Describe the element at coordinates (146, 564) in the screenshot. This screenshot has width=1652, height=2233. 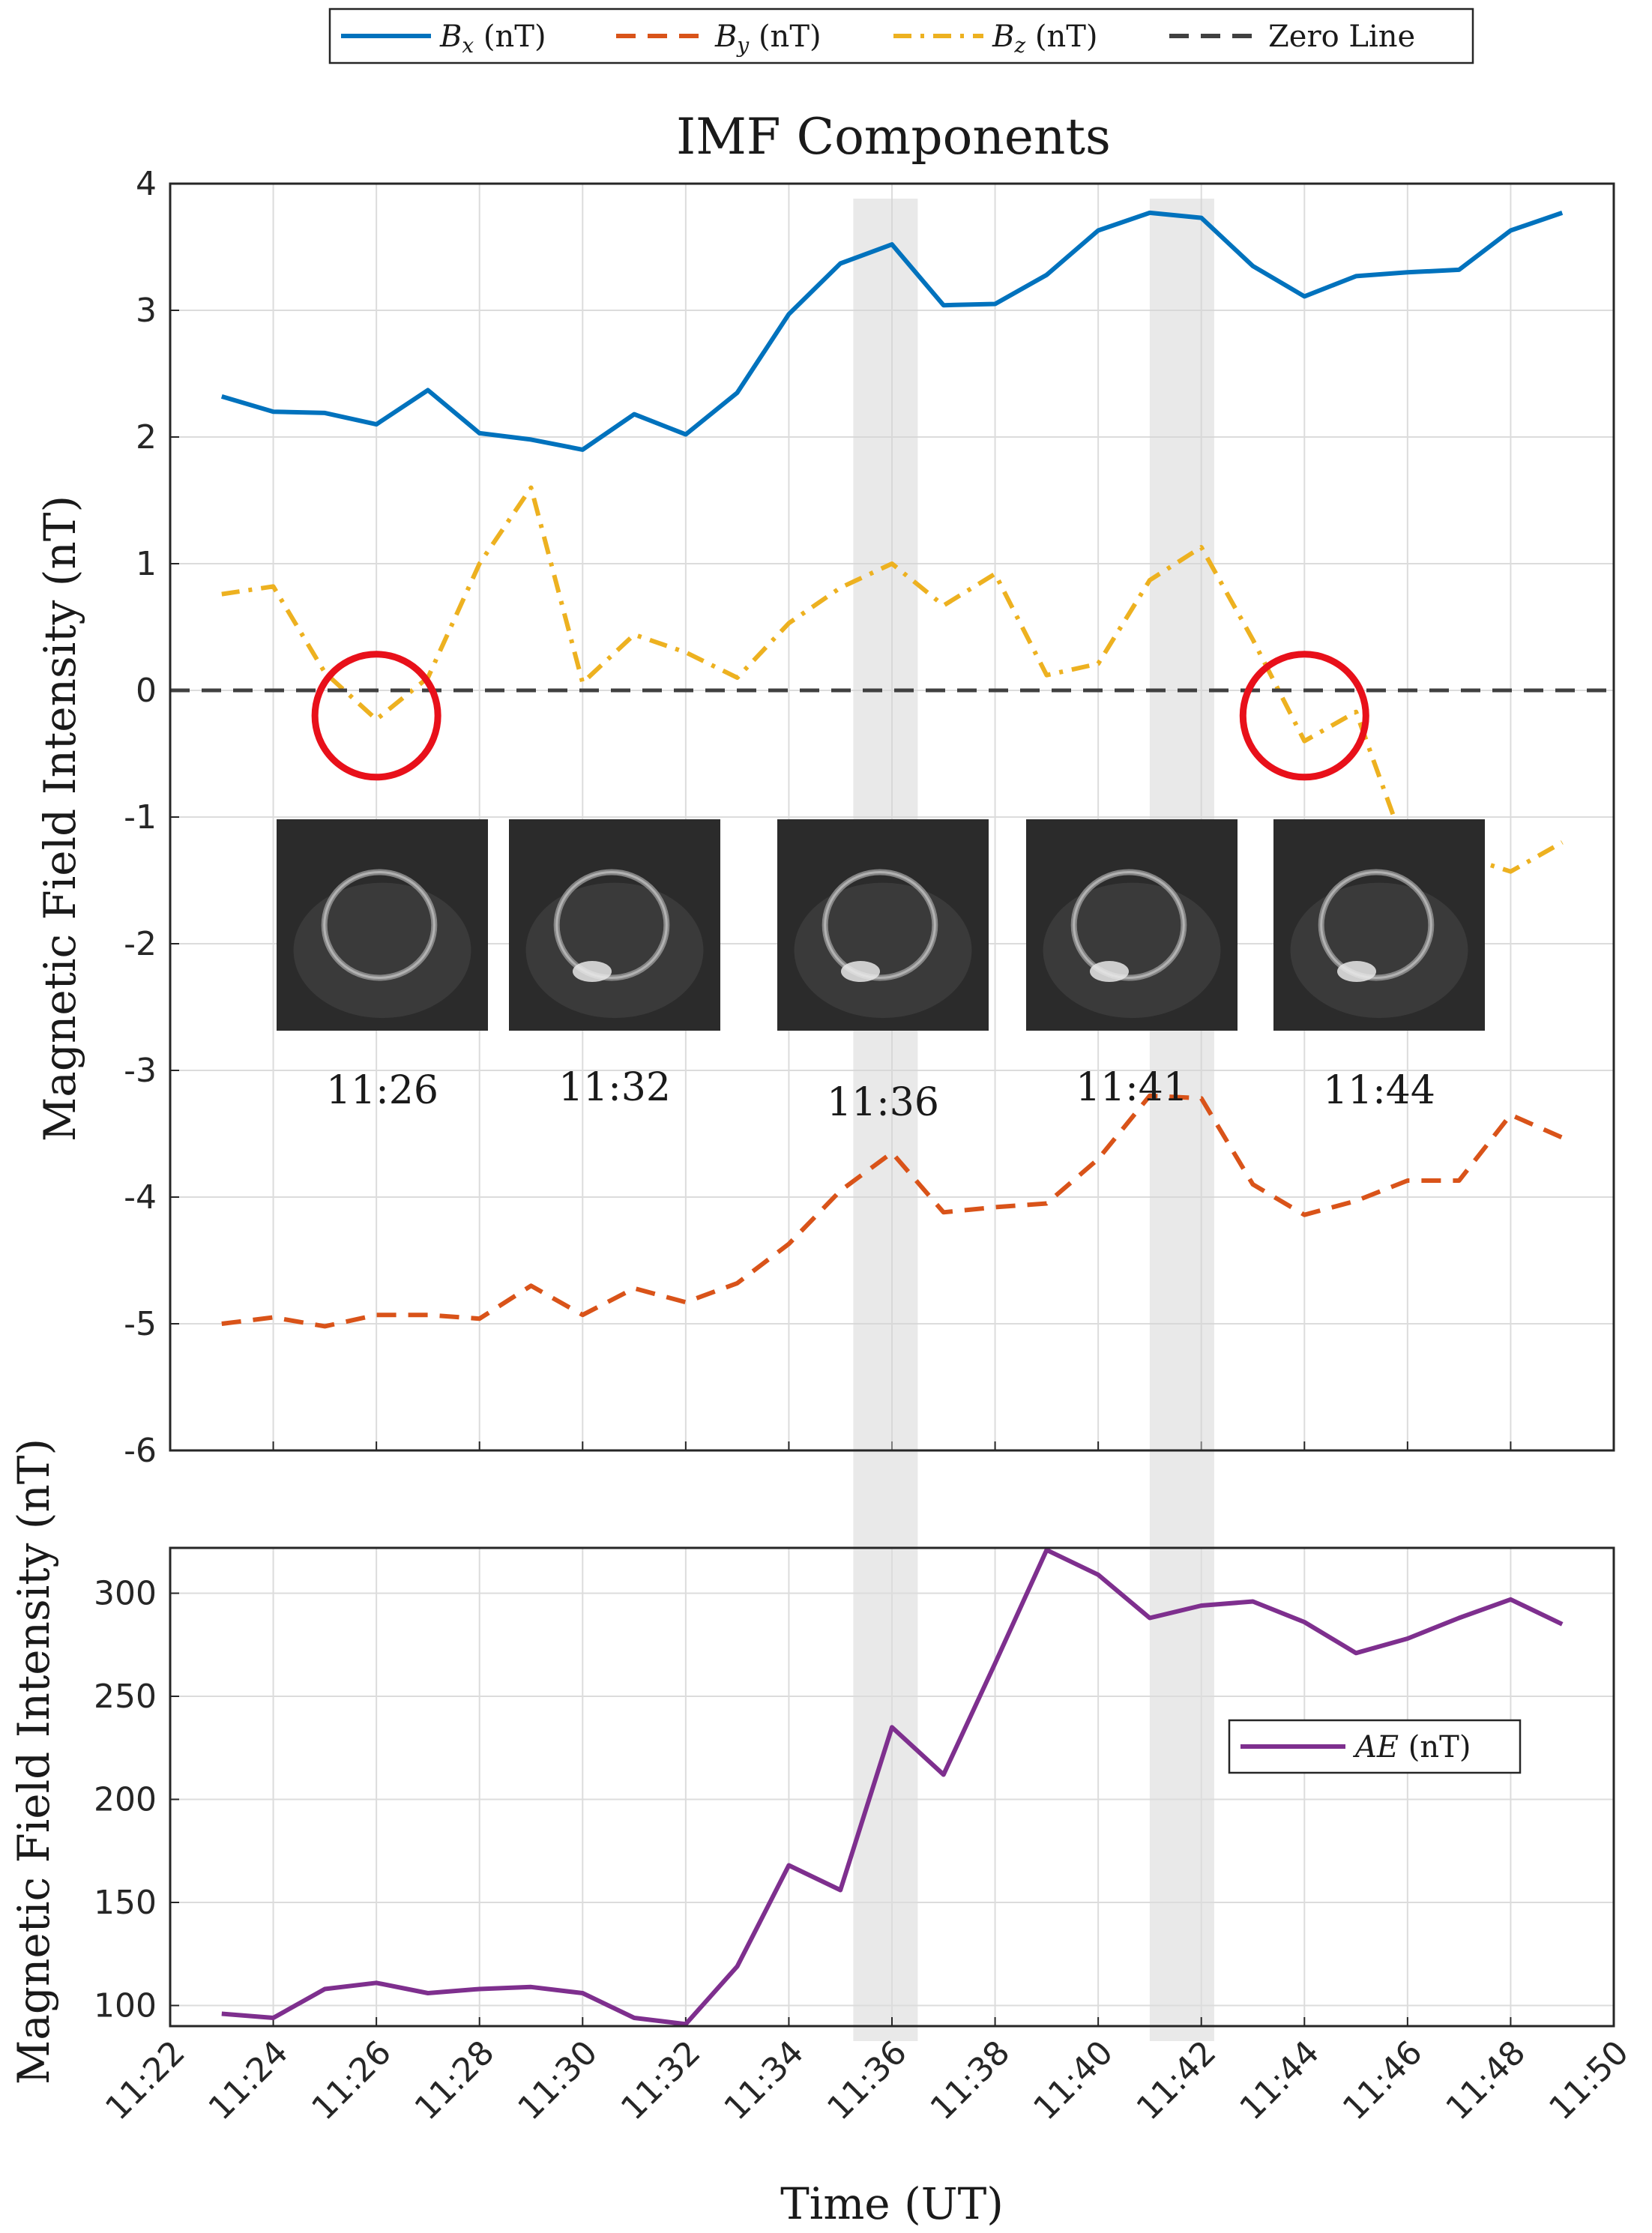
I see `top-y-tick-label: 1` at that location.